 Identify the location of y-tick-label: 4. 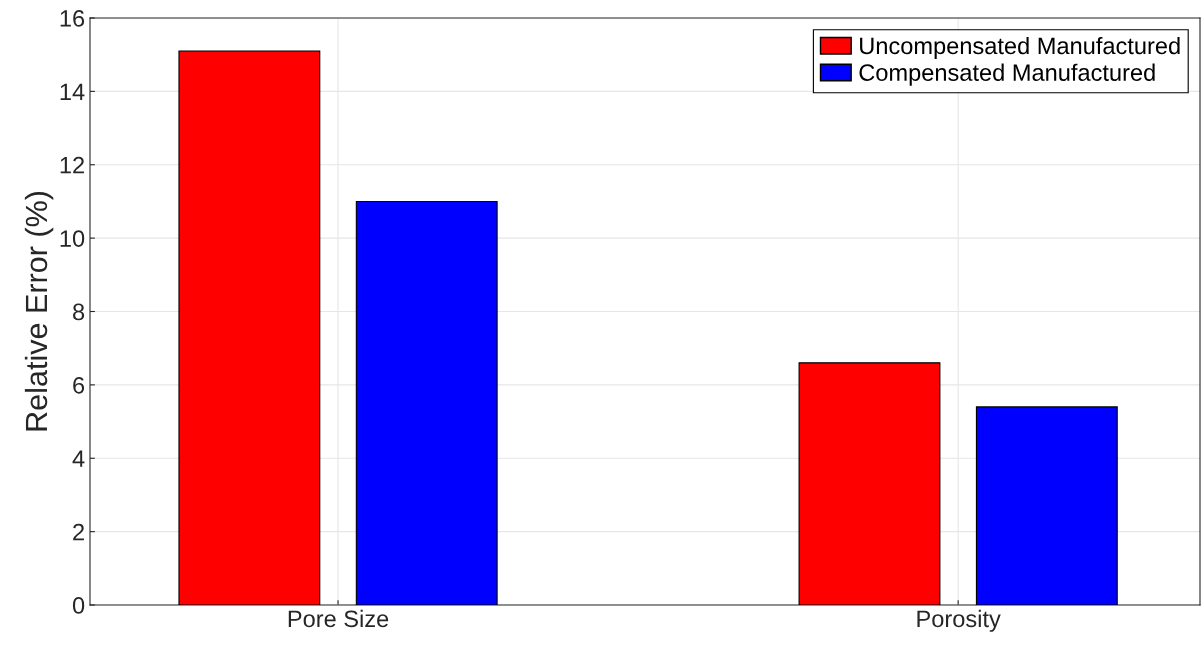
(78, 458).